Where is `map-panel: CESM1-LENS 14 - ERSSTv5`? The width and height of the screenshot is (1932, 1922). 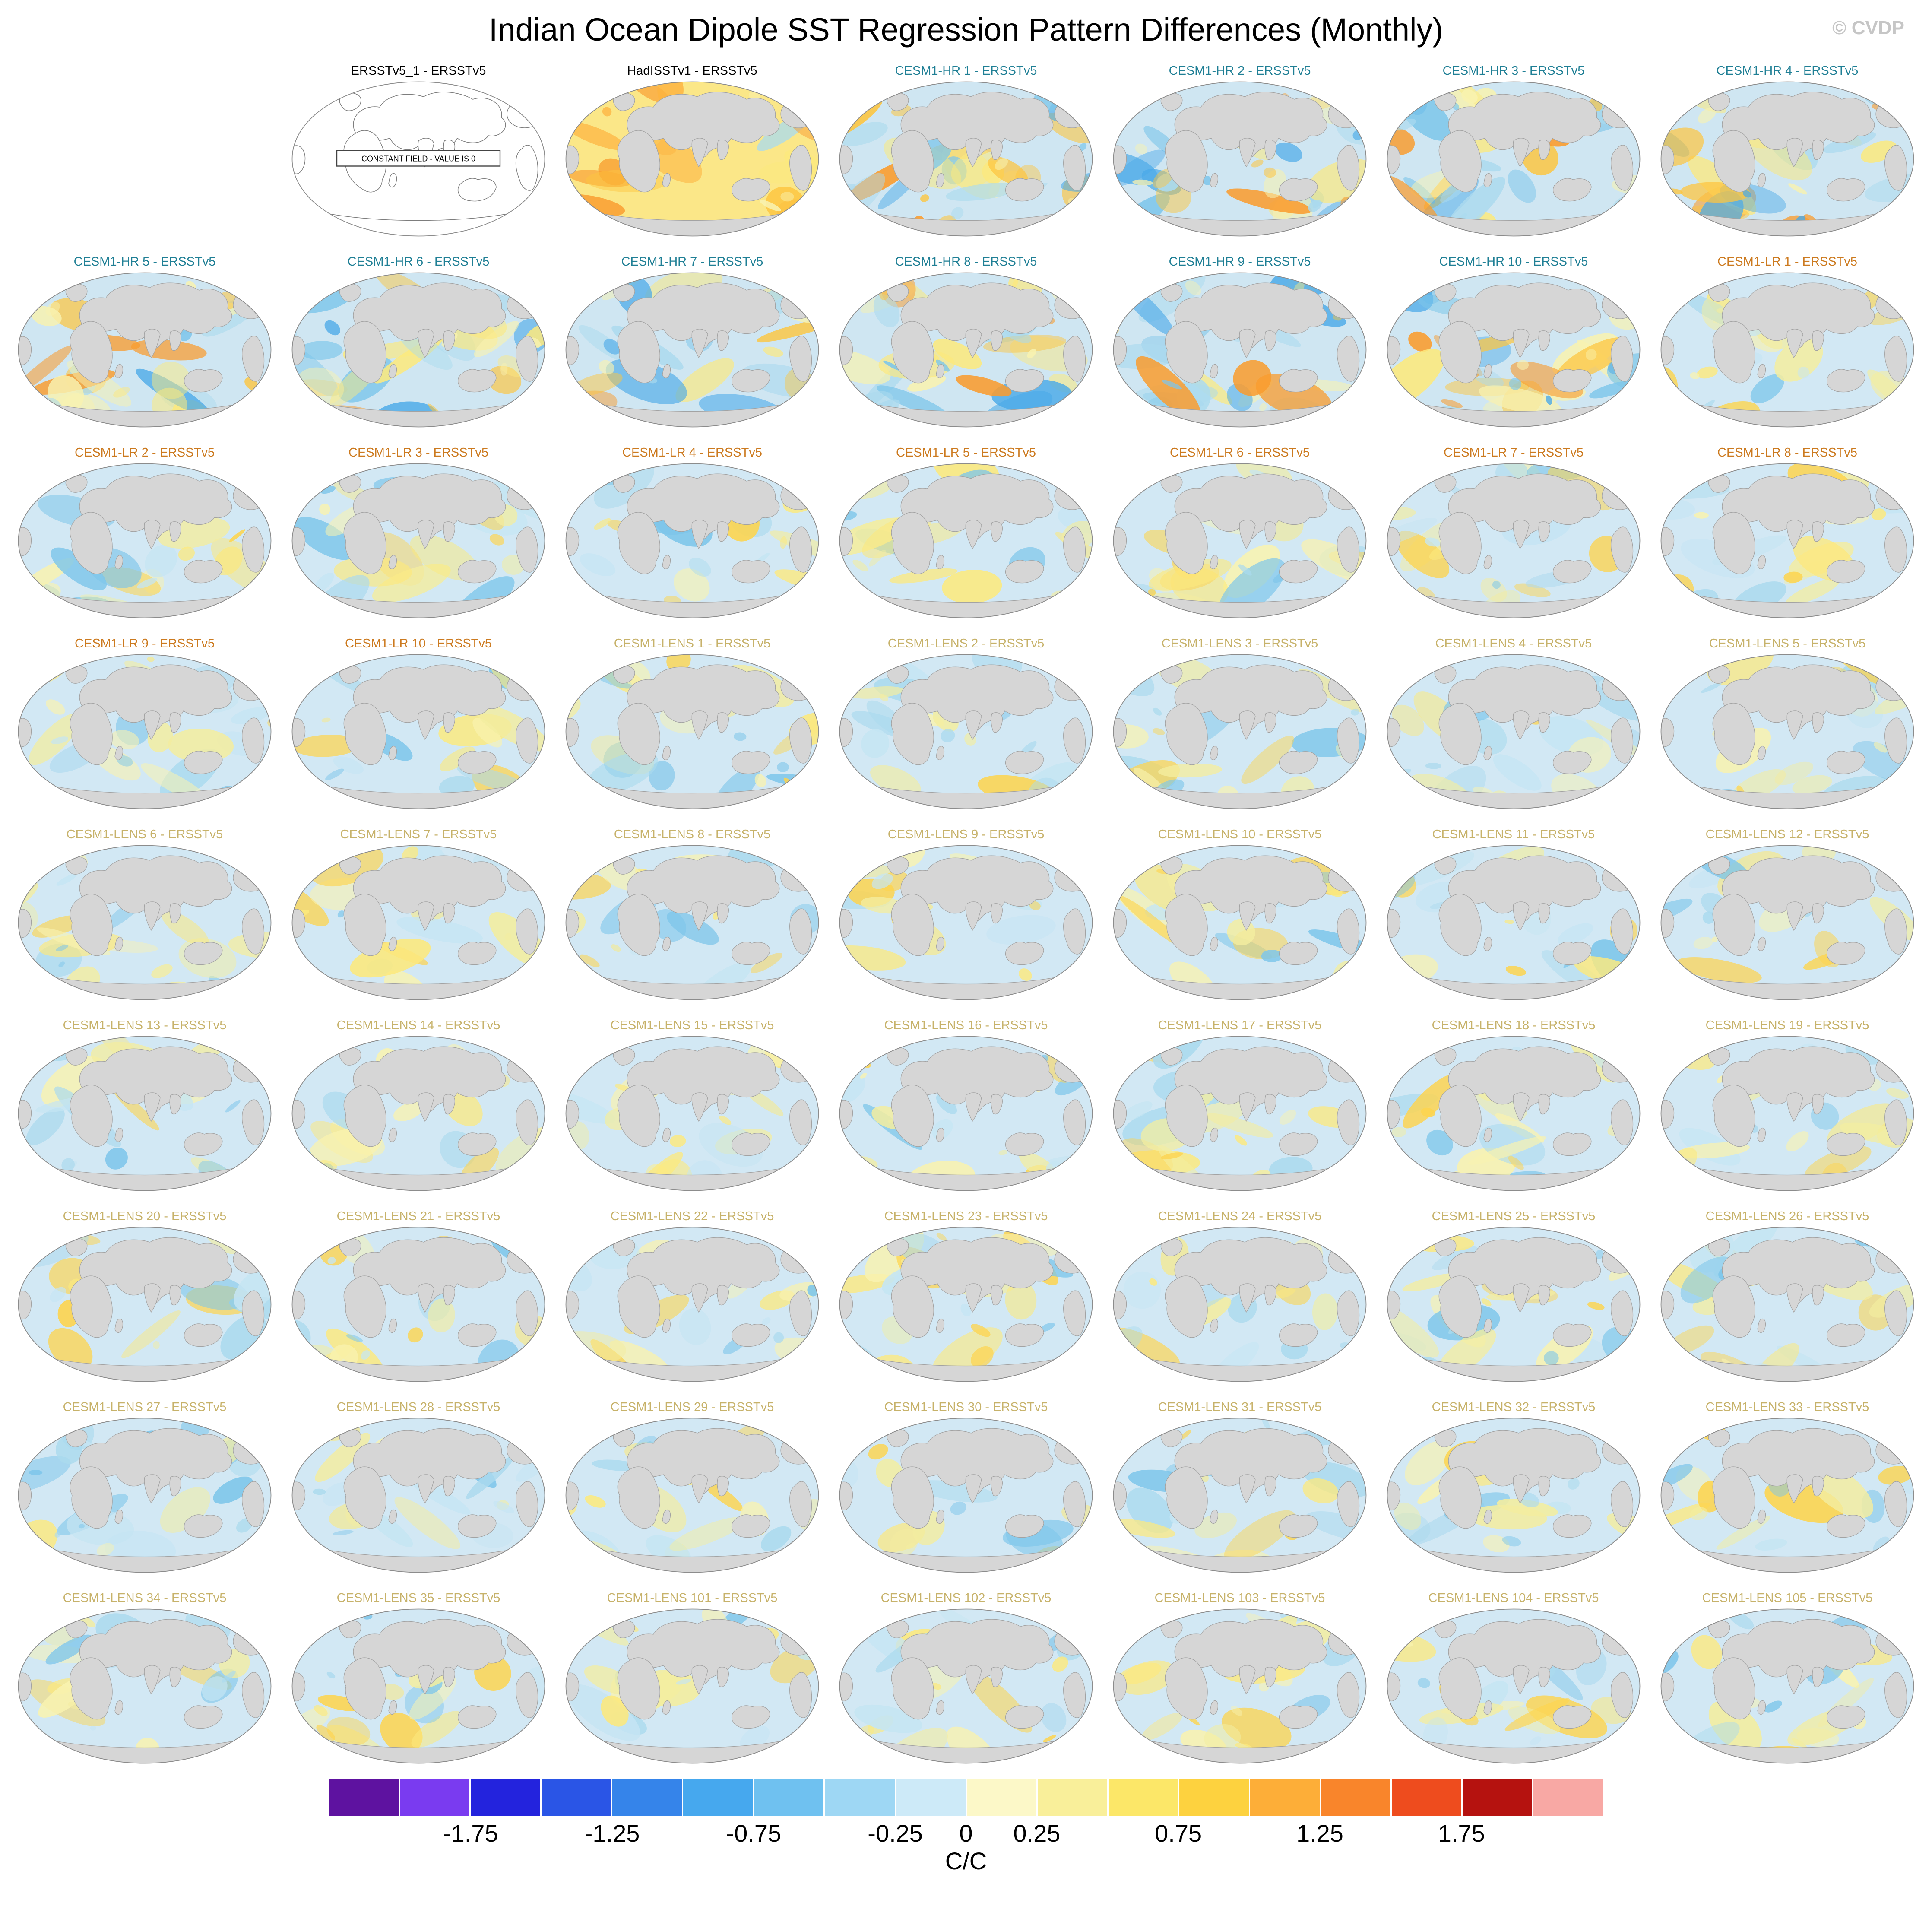 map-panel: CESM1-LENS 14 - ERSSTv5 is located at coordinates (419, 1106).